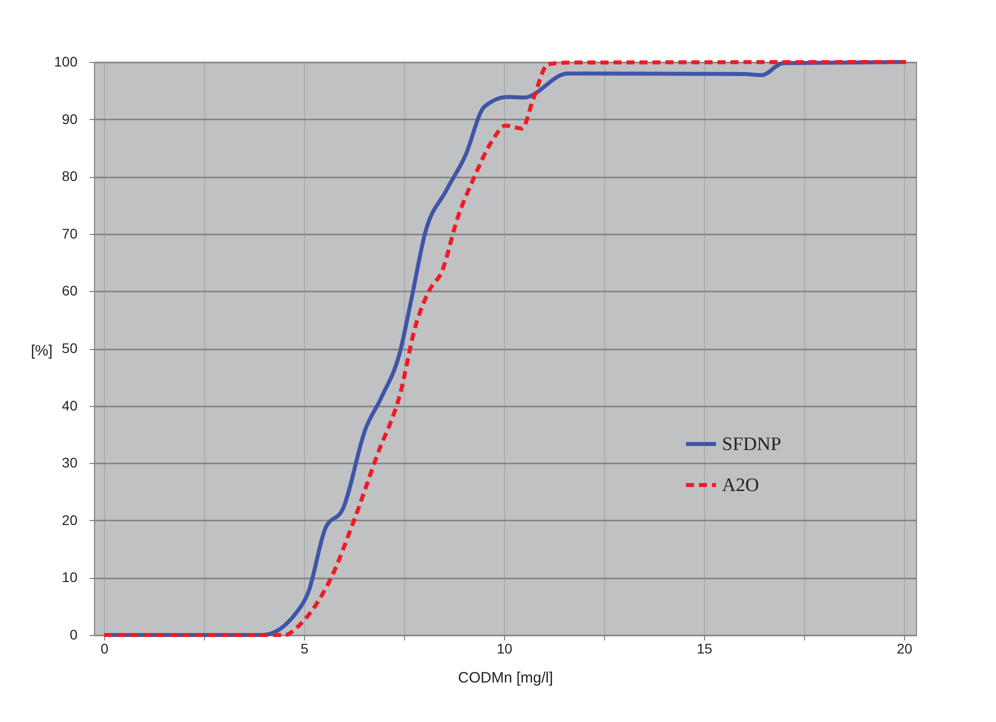  What do you see at coordinates (70, 348) in the screenshot?
I see `y-tick-label: 50` at bounding box center [70, 348].